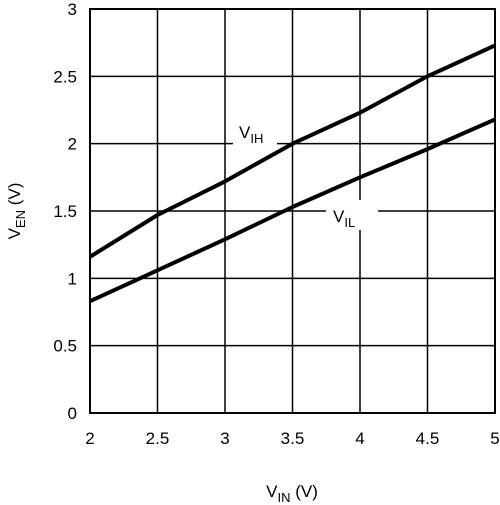 This screenshot has height=505, width=500. I want to click on x-tick-label: 3.5, so click(293, 438).